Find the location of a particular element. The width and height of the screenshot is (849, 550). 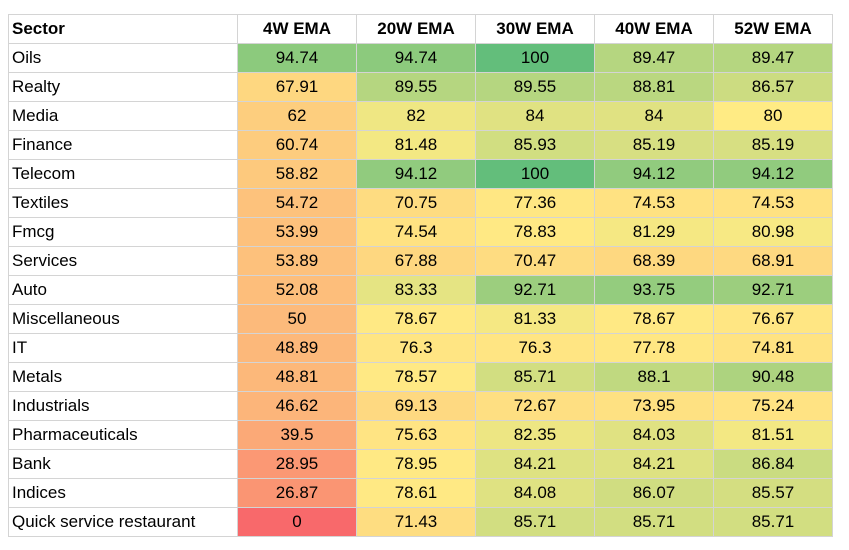

heatmap-cell: 86.57 is located at coordinates (773, 87).